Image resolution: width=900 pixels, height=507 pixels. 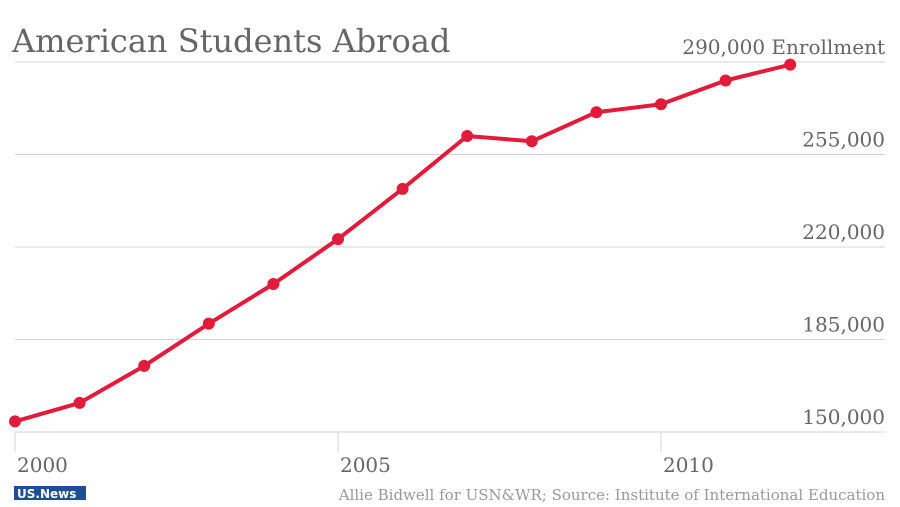 I want to click on x-tick-label: 2010, so click(x=688, y=465).